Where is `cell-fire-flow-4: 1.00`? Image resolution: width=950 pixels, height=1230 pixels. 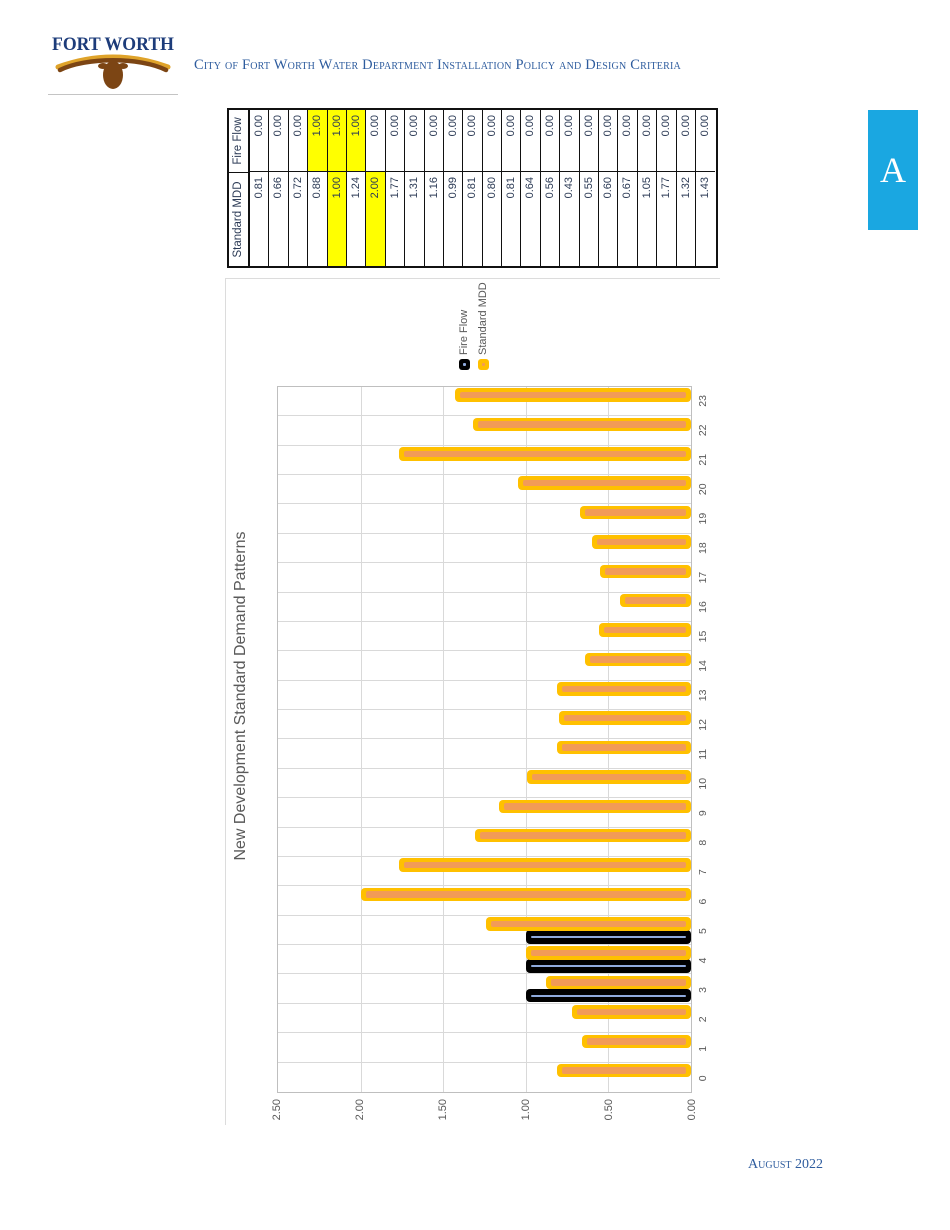
cell-fire-flow-4: 1.00 is located at coordinates (336, 141).